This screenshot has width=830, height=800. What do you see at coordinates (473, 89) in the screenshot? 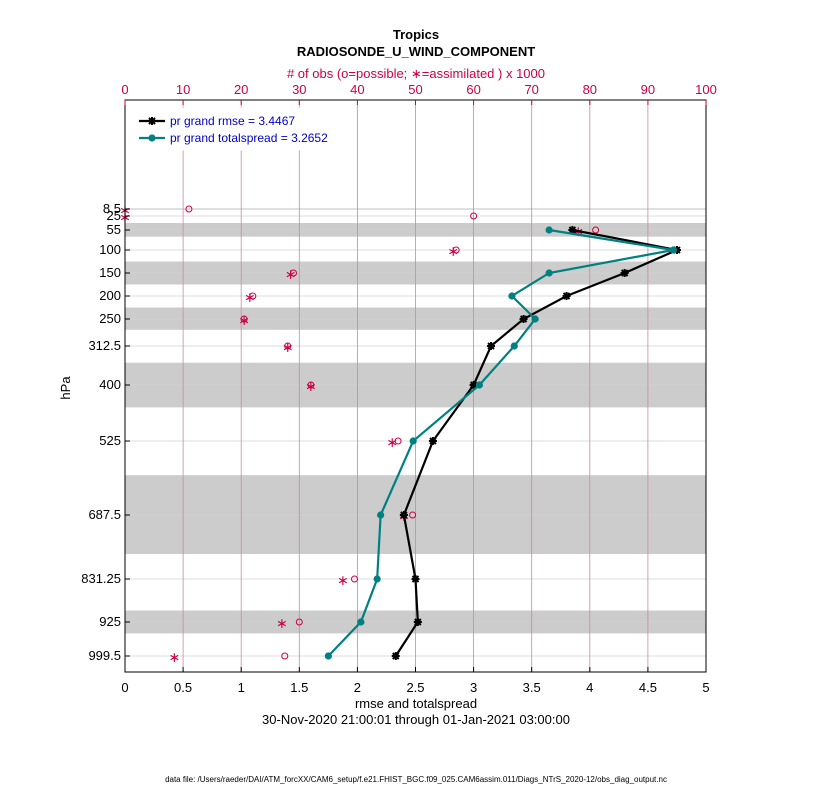
I see `top-tick-label-6: 60` at bounding box center [473, 89].